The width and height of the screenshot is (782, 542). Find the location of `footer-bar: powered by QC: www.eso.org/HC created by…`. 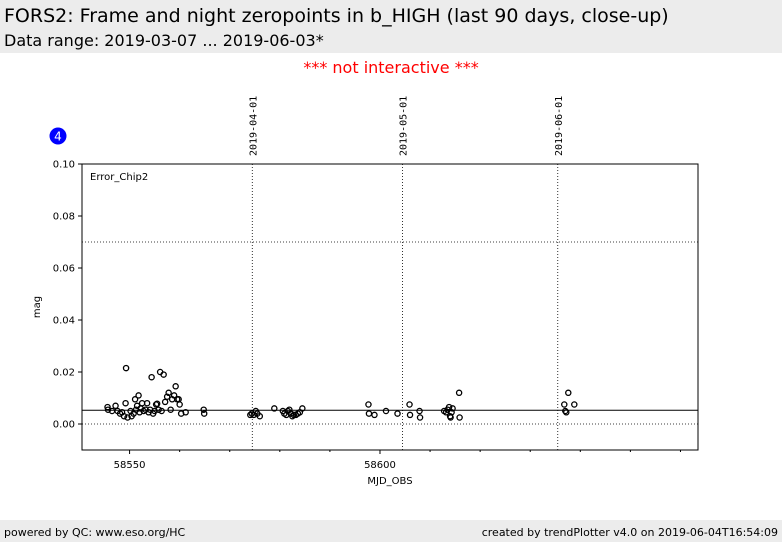

footer-bar: powered by QC: www.eso.org/HC created by… is located at coordinates (391, 531).